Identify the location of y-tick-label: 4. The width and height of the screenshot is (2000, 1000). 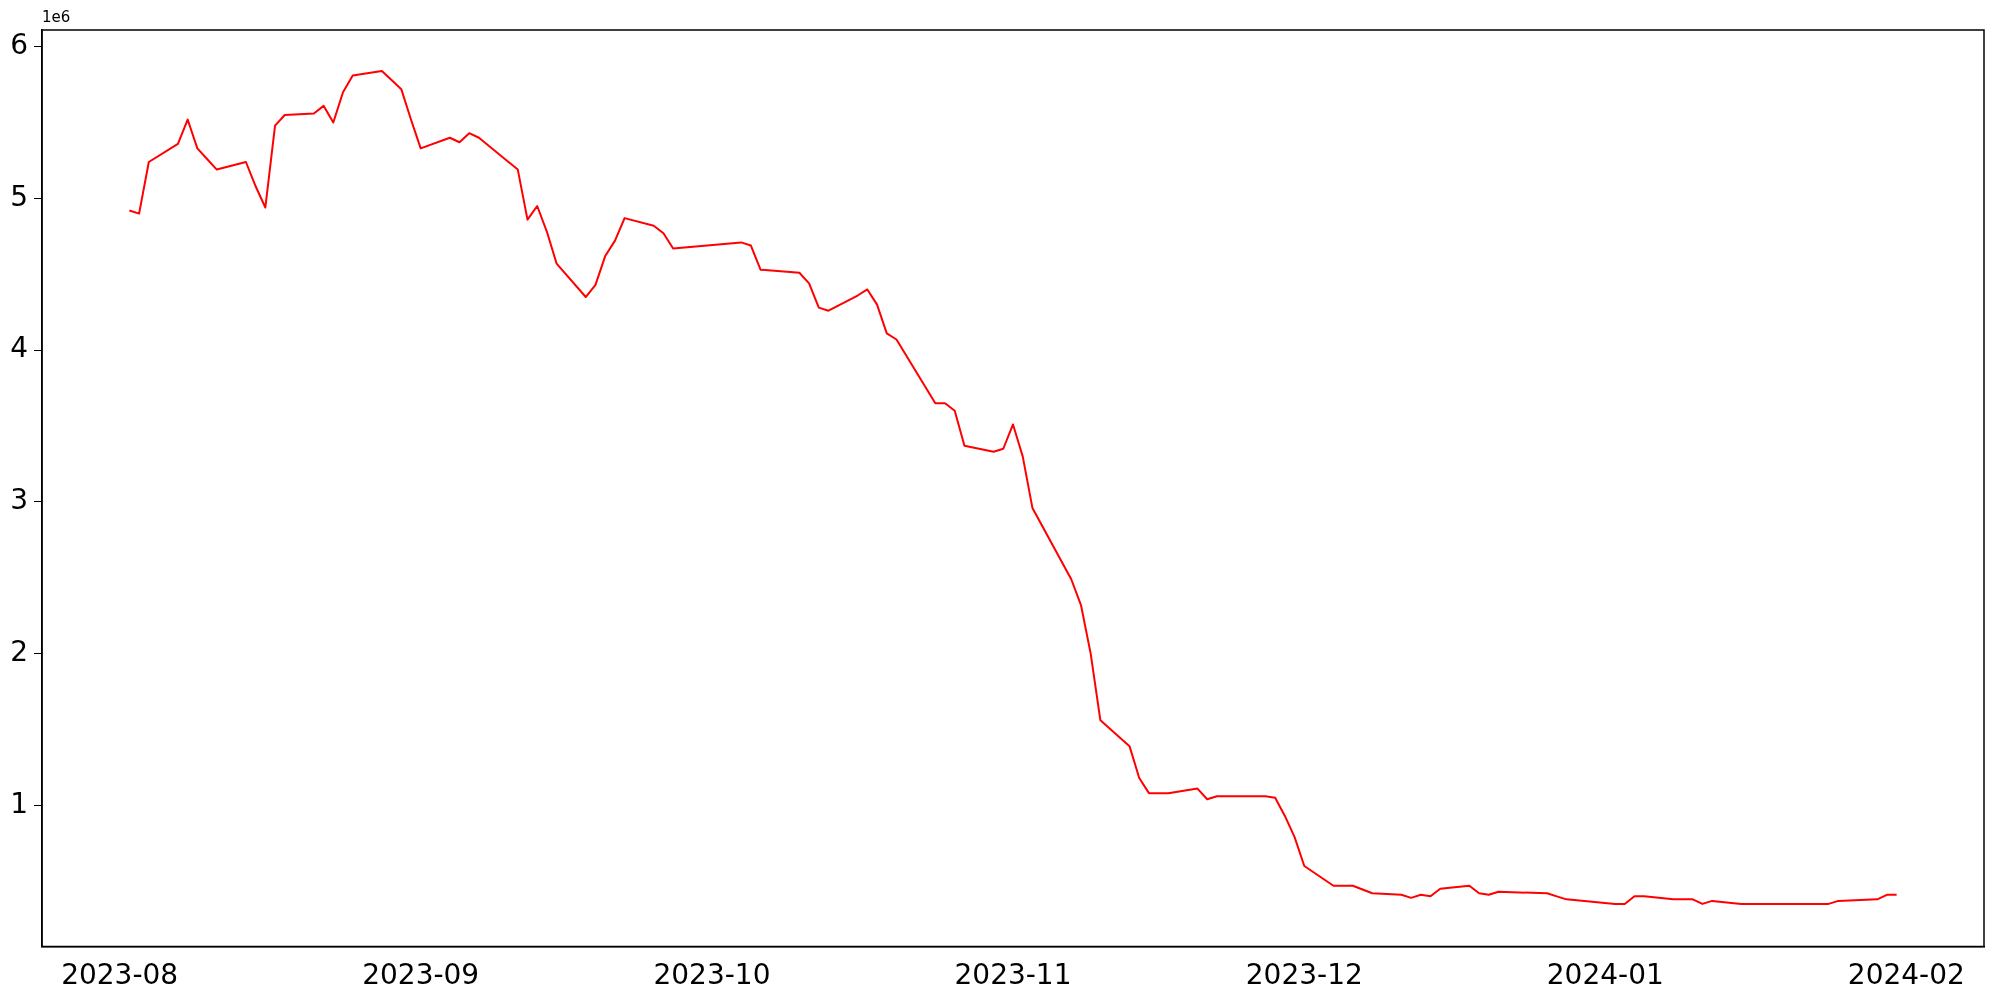
(19, 348).